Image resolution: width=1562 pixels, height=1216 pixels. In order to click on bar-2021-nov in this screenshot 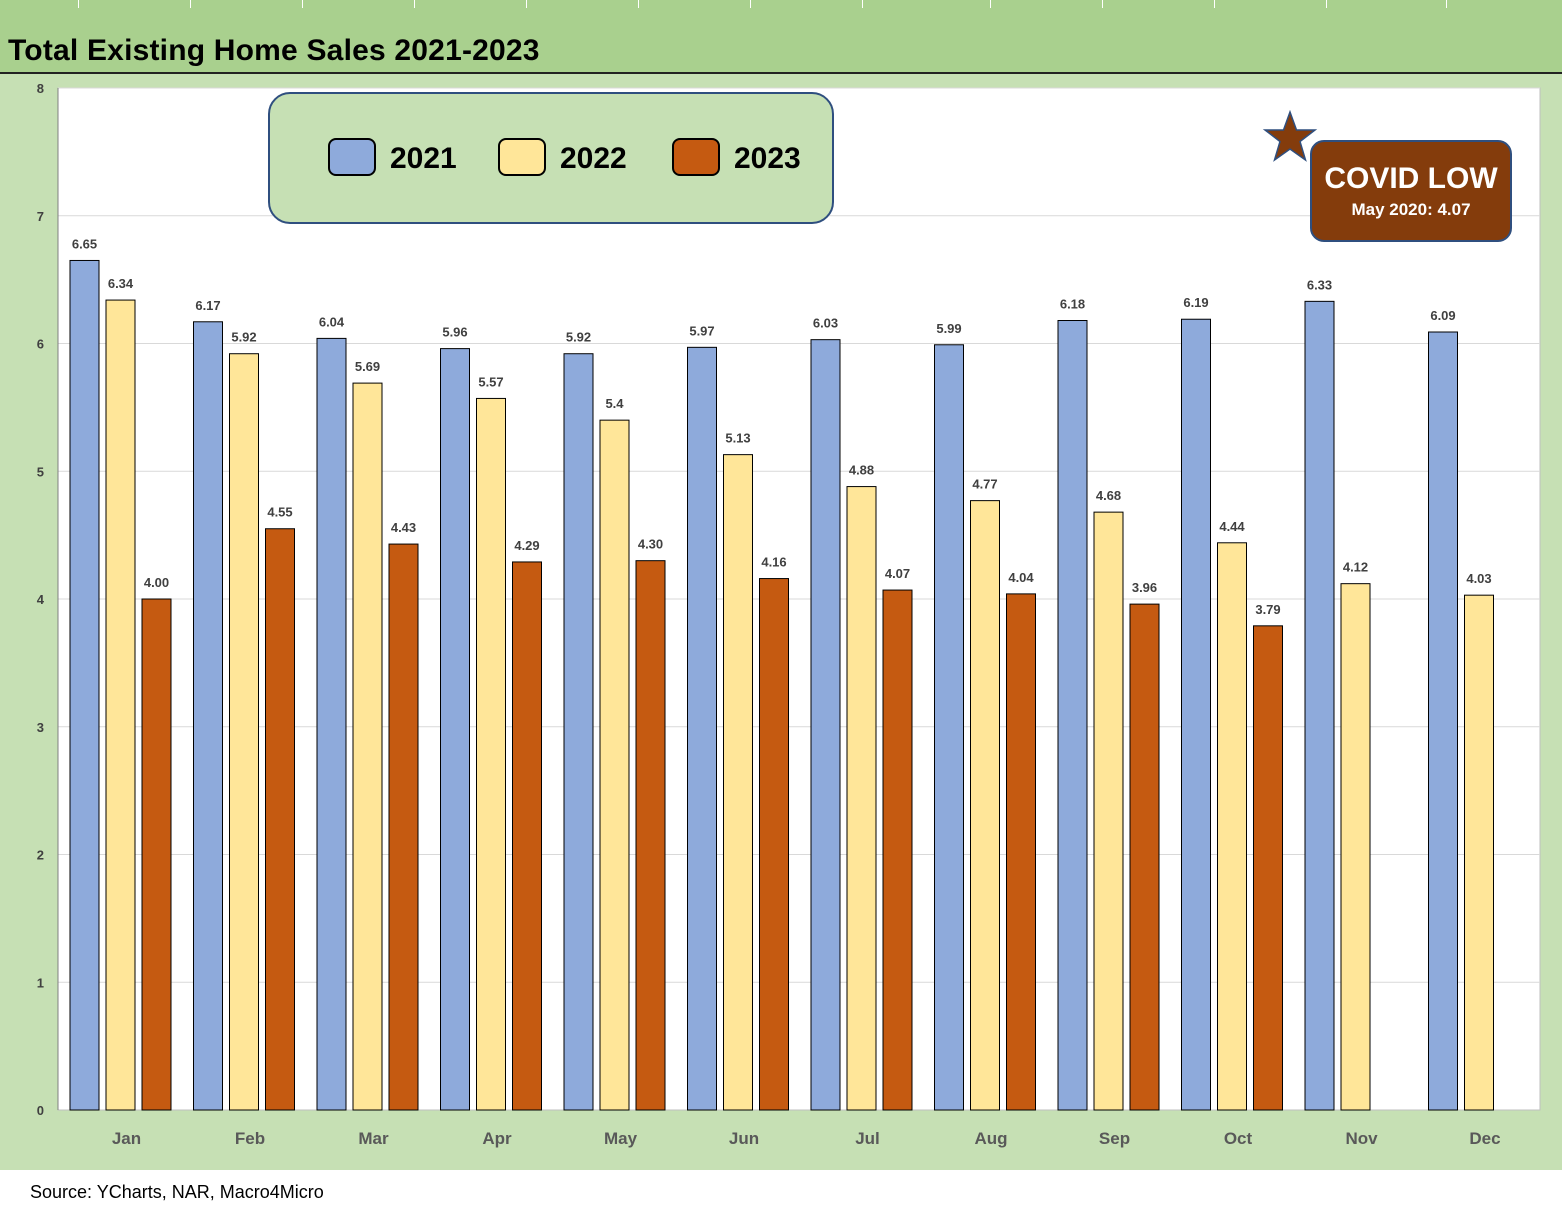, I will do `click(1319, 705)`.